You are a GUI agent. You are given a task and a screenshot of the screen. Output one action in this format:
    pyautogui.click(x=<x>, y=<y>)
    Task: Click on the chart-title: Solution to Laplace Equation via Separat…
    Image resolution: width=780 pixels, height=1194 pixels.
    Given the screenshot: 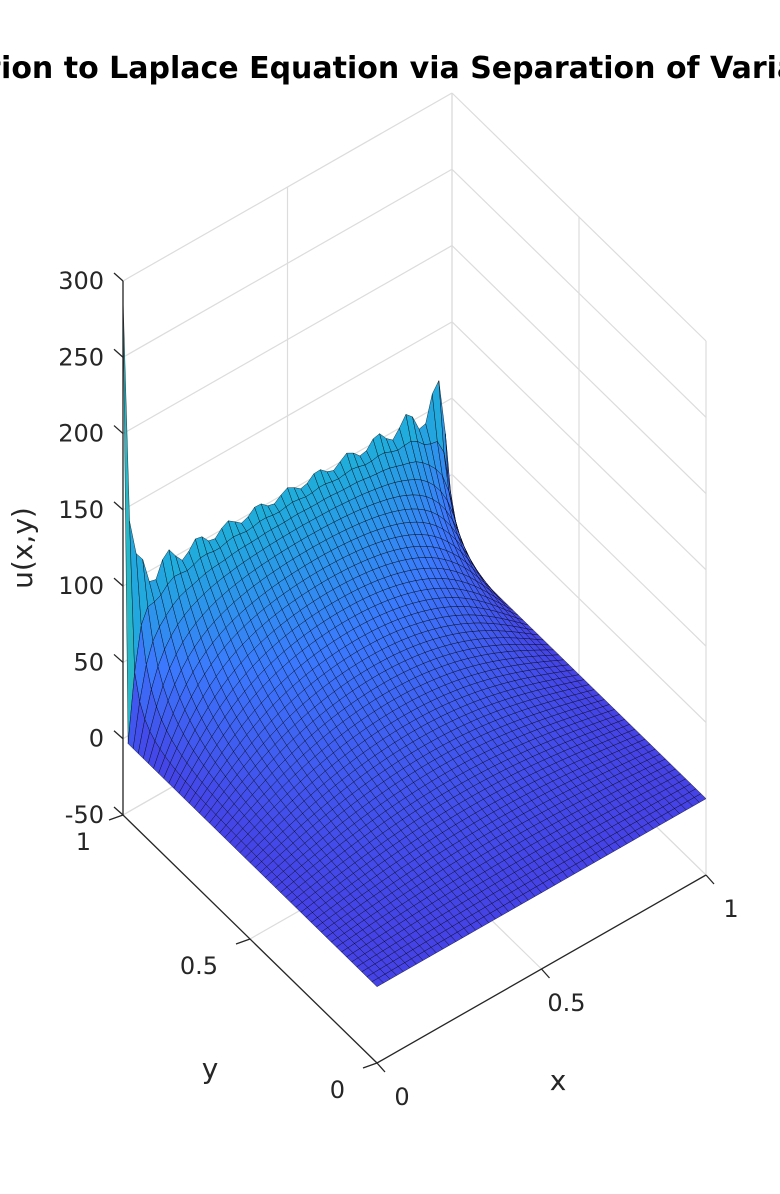 What is the action you would take?
    pyautogui.click(x=390, y=68)
    